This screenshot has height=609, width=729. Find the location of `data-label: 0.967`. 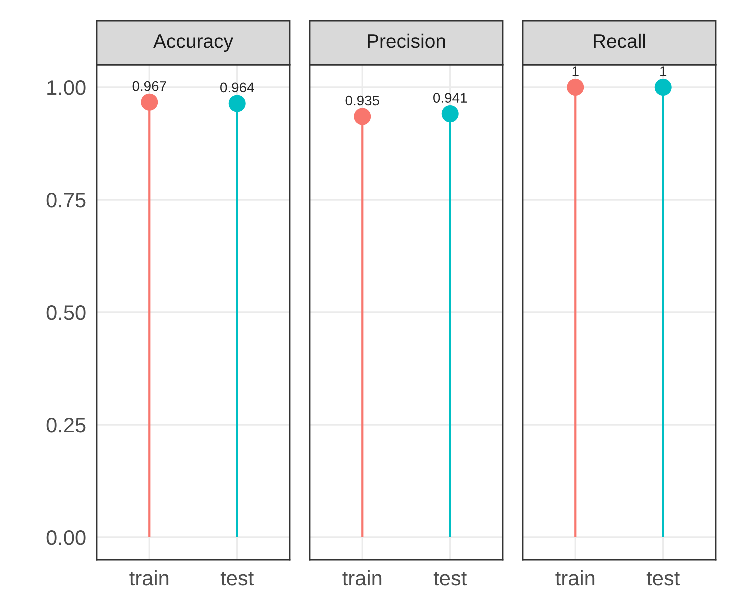

data-label: 0.967 is located at coordinates (149, 86).